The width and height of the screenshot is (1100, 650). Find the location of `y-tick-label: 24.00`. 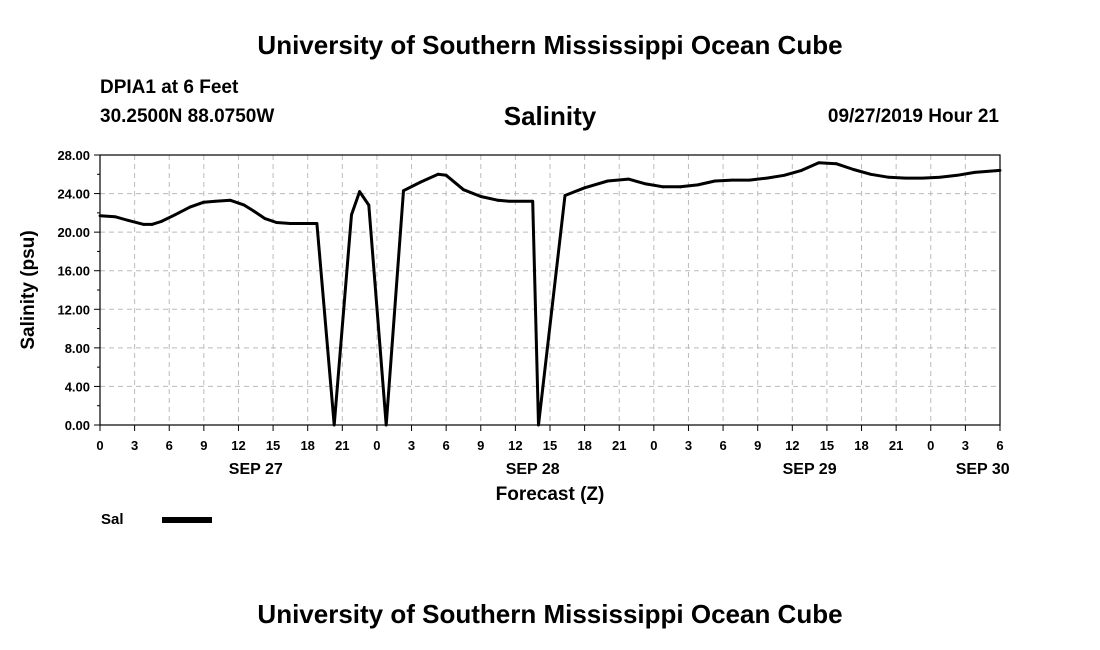

y-tick-label: 24.00 is located at coordinates (73, 194).